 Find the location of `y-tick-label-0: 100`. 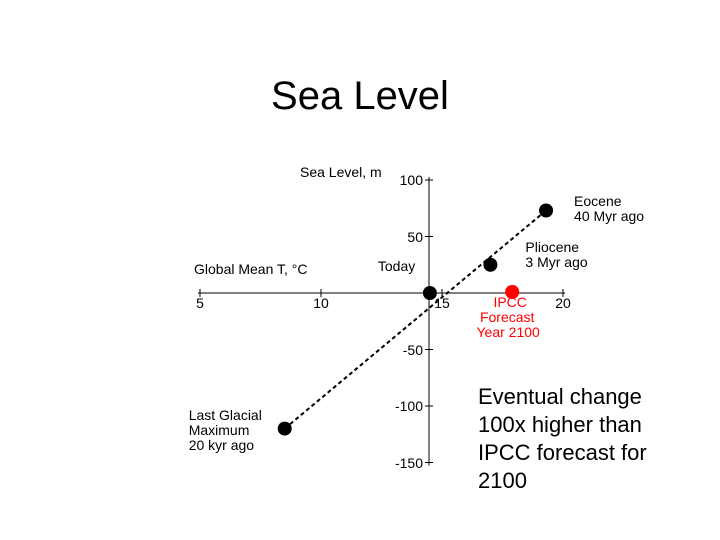

y-tick-label-0: 100 is located at coordinates (411, 180).